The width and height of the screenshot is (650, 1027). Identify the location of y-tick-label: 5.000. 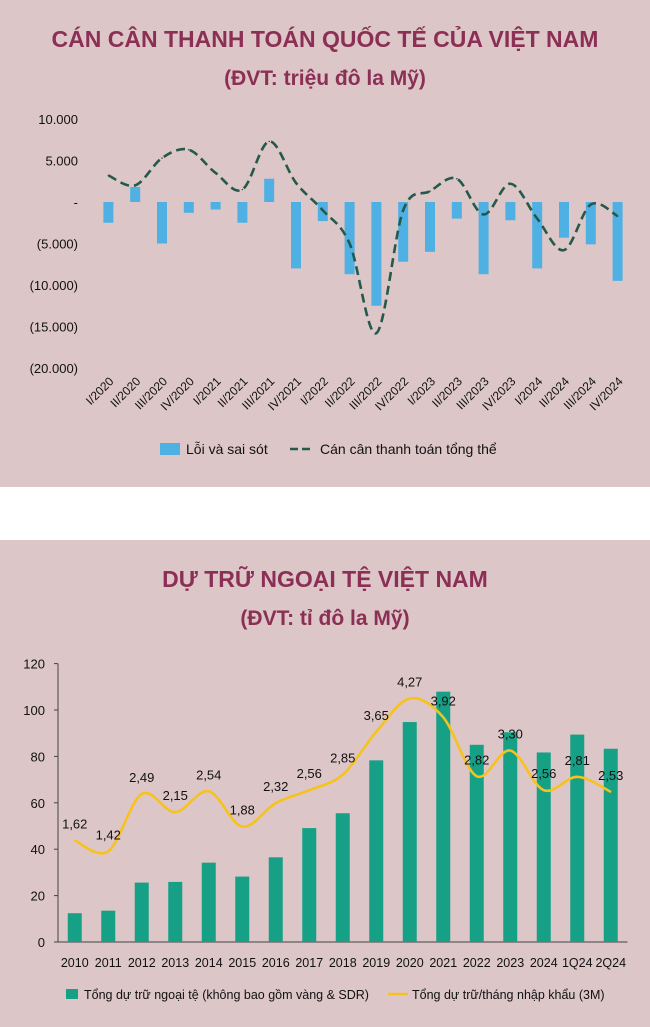
(61, 161).